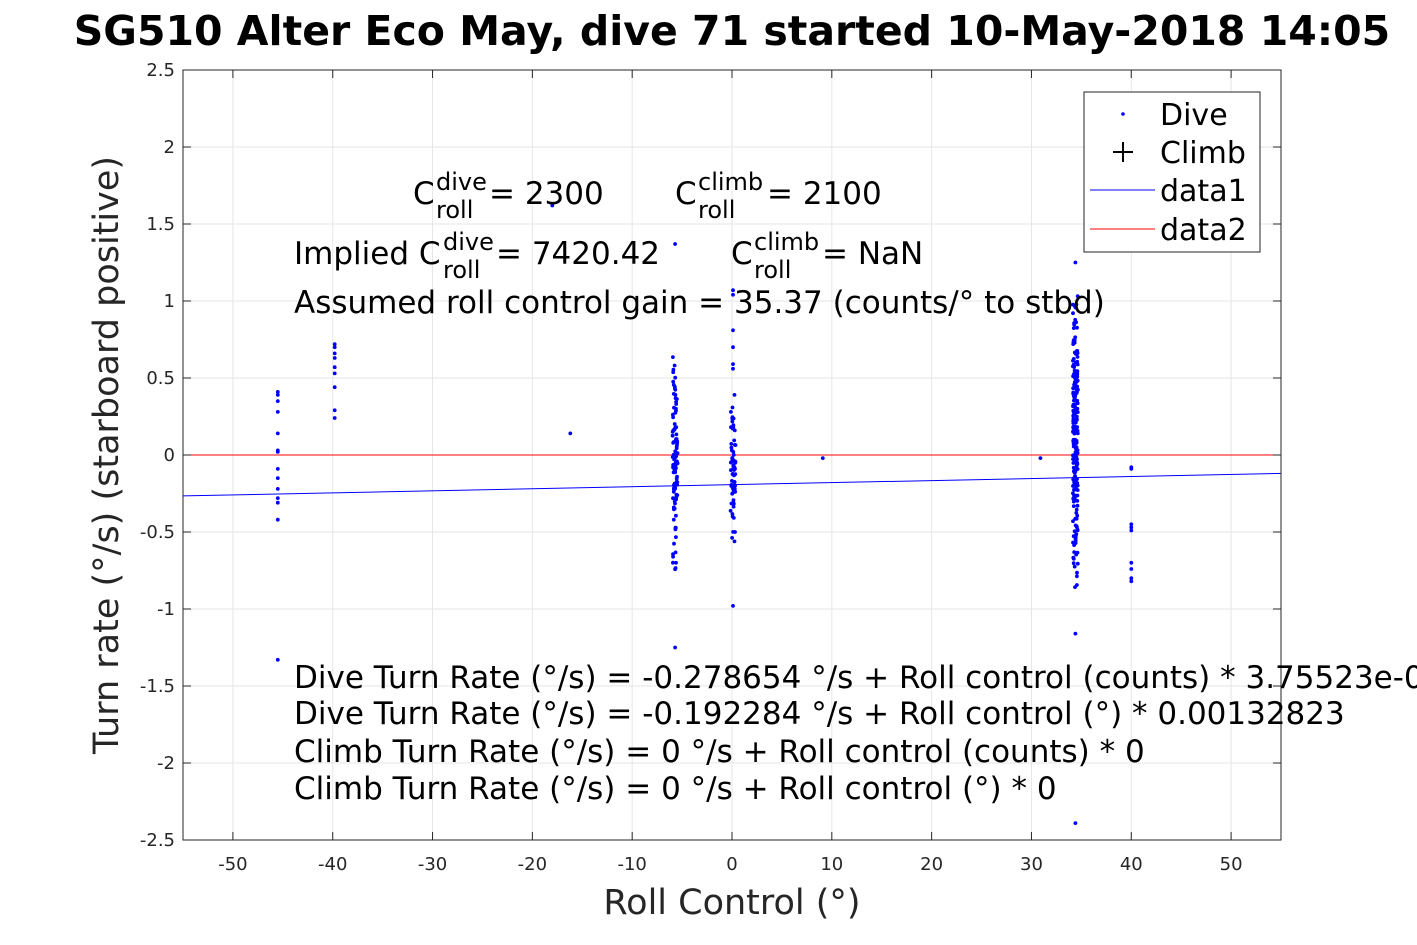 The height and width of the screenshot is (945, 1417). Describe the element at coordinates (508, 196) in the screenshot. I see `c-roll-dive-annotation: C dive roll = 2300` at that location.